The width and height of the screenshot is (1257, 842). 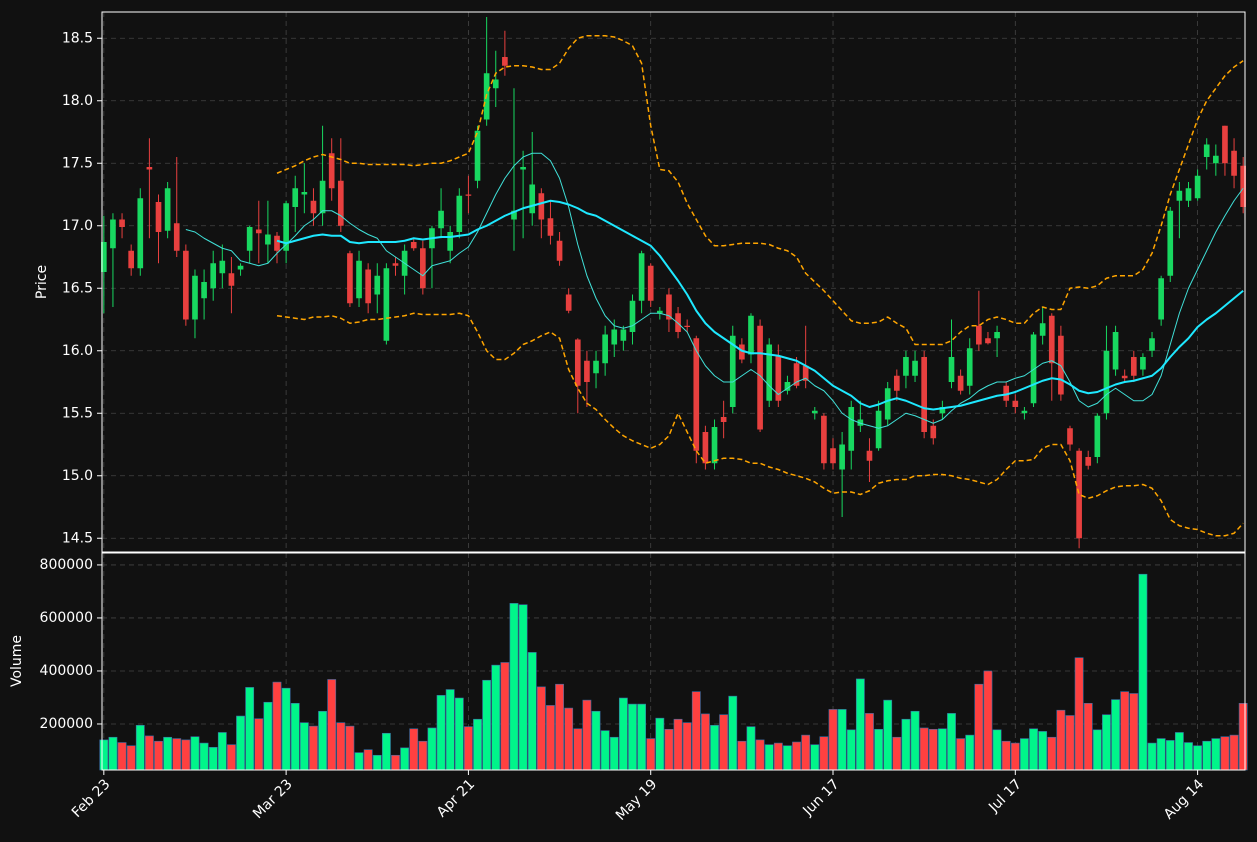 What do you see at coordinates (77, 163) in the screenshot?
I see `y-tick-label: 17.5` at bounding box center [77, 163].